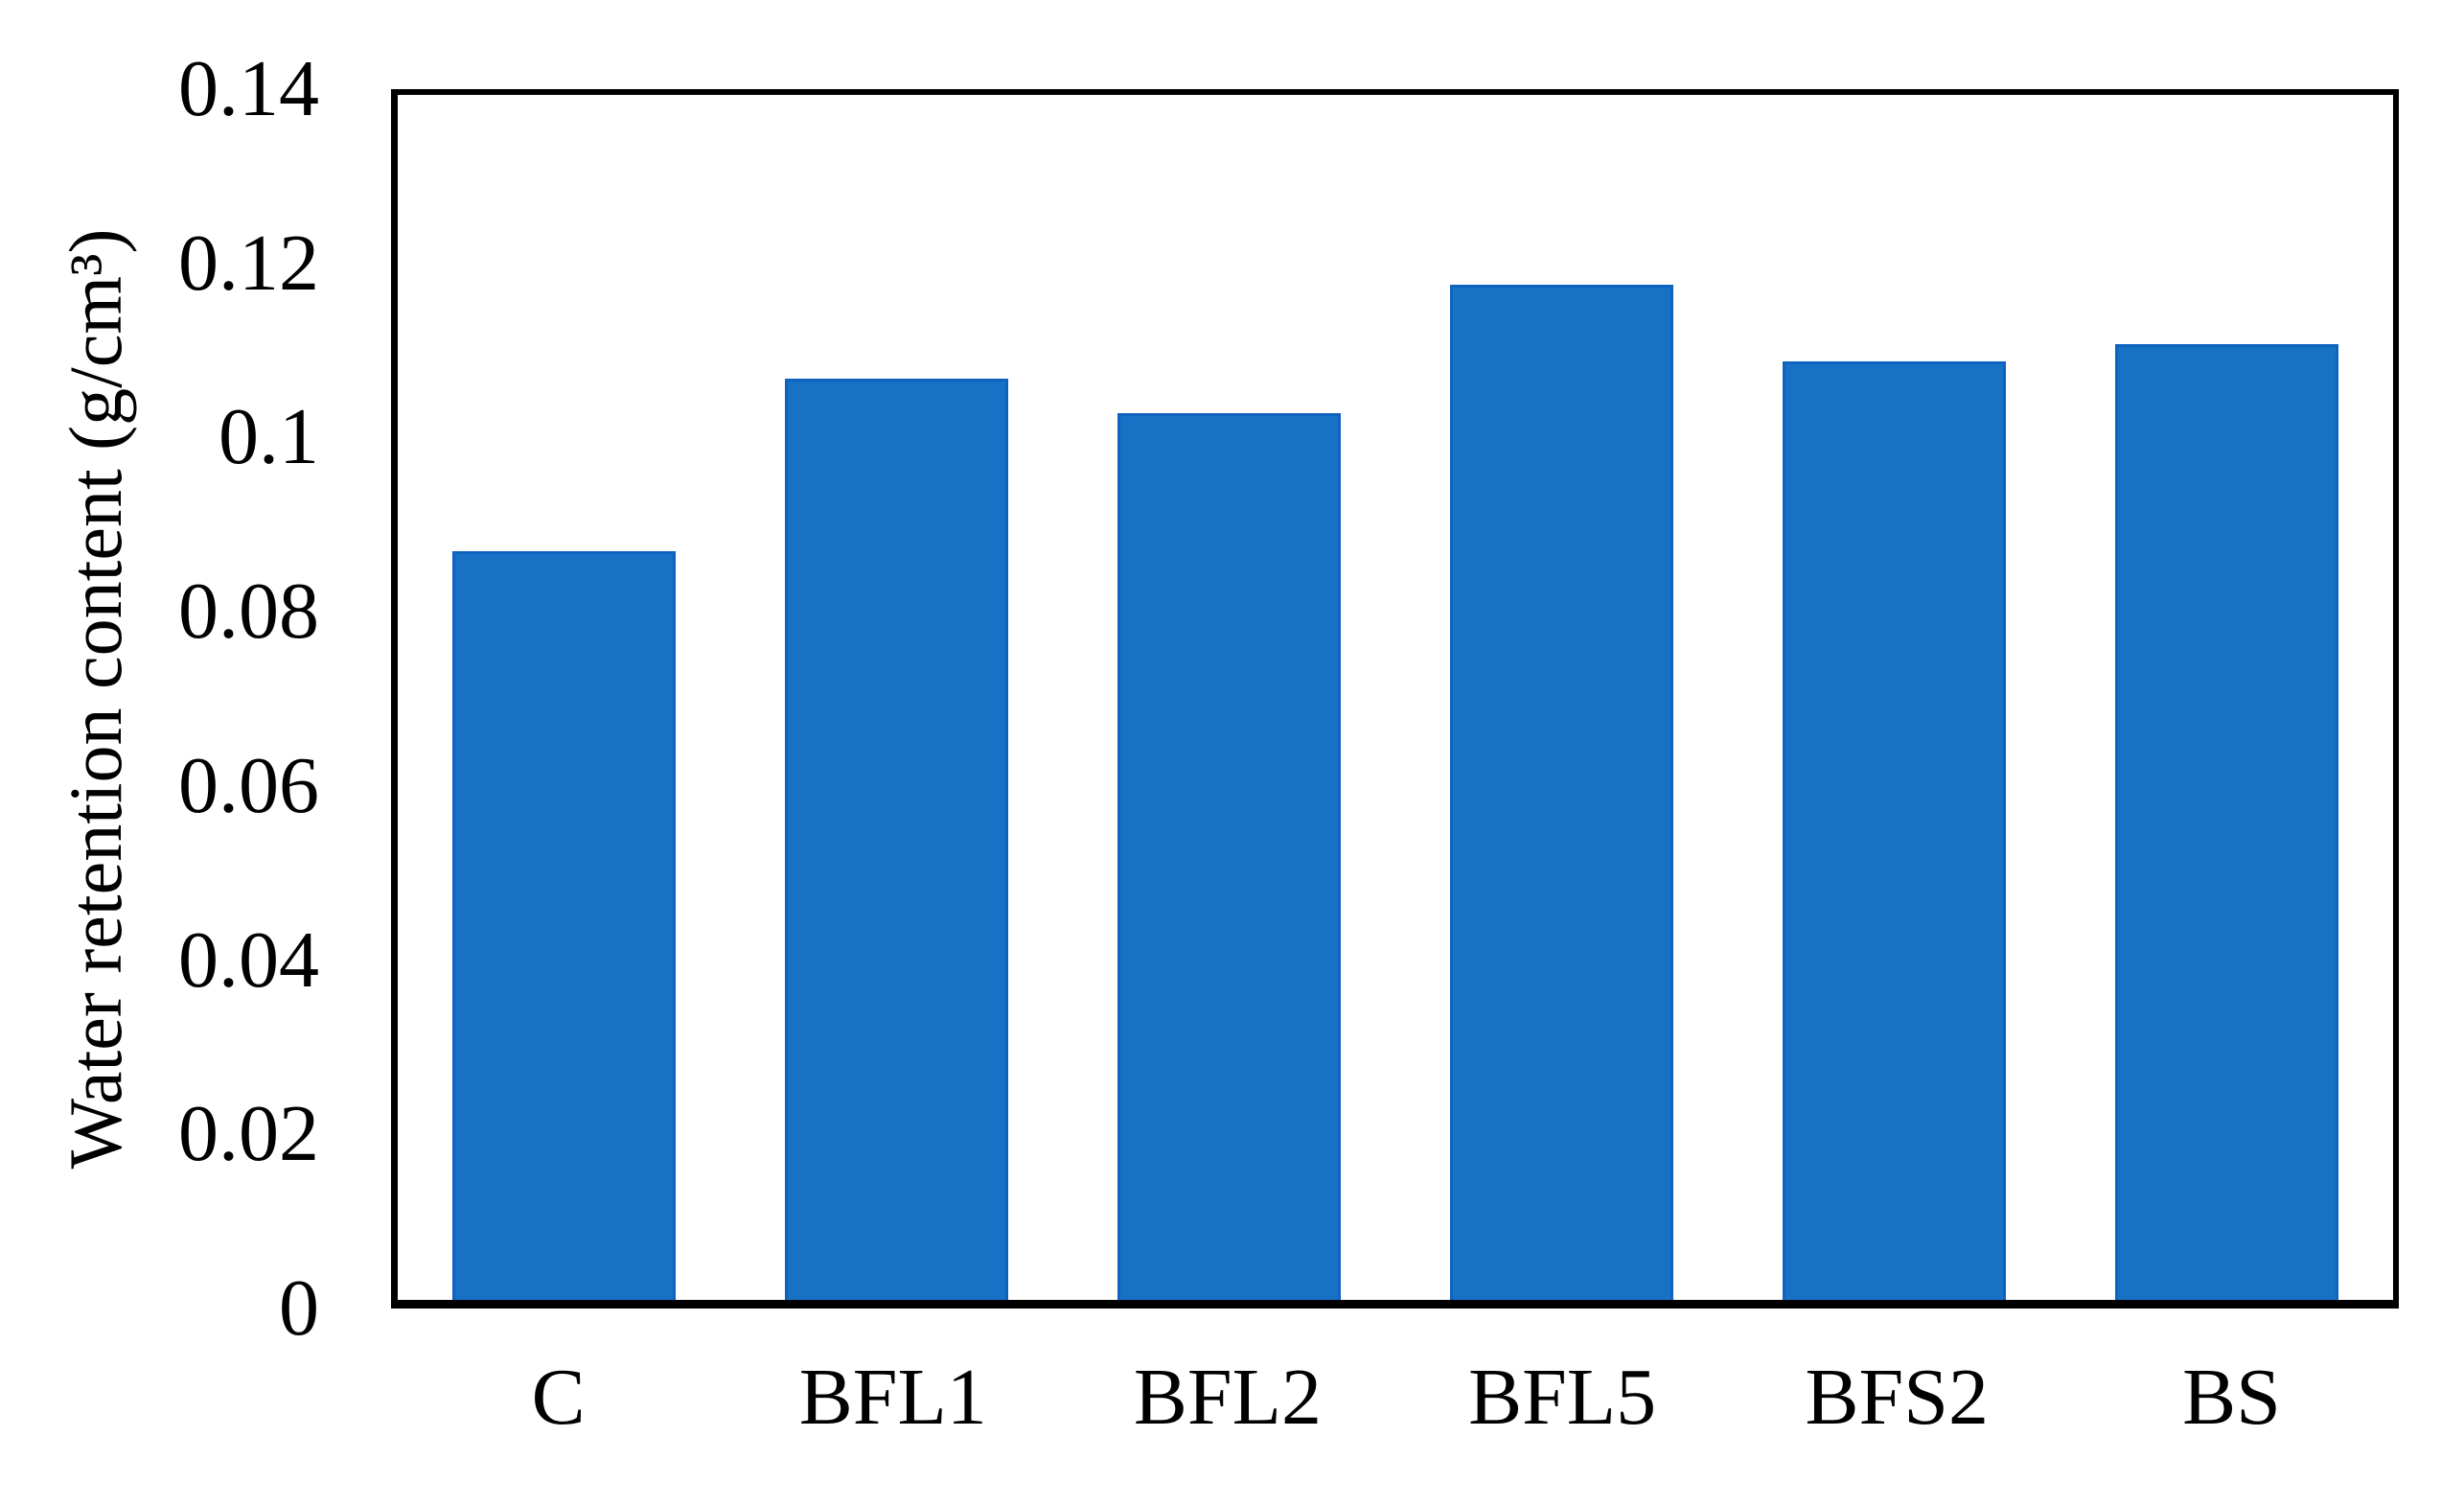  I want to click on x-label-BS: BS, so click(2231, 1397).